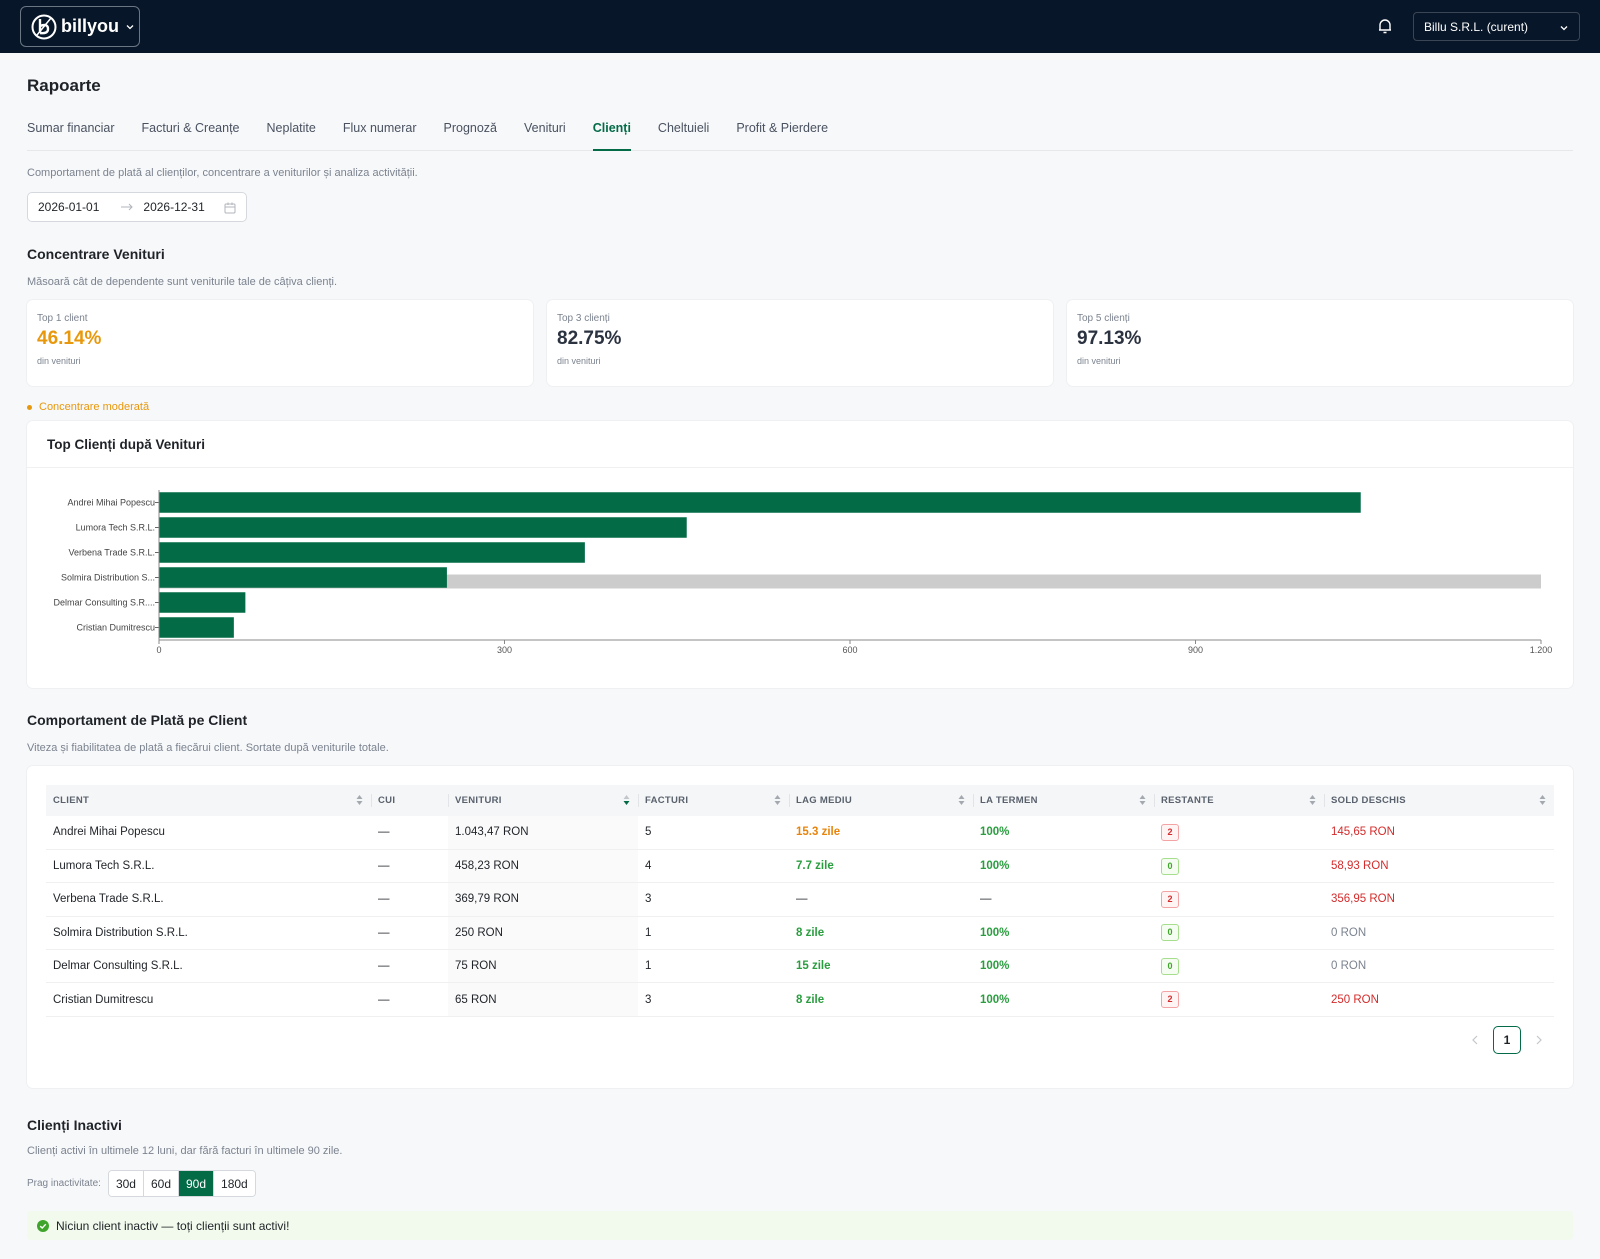  I want to click on cell-text: 8 zile, so click(810, 932).